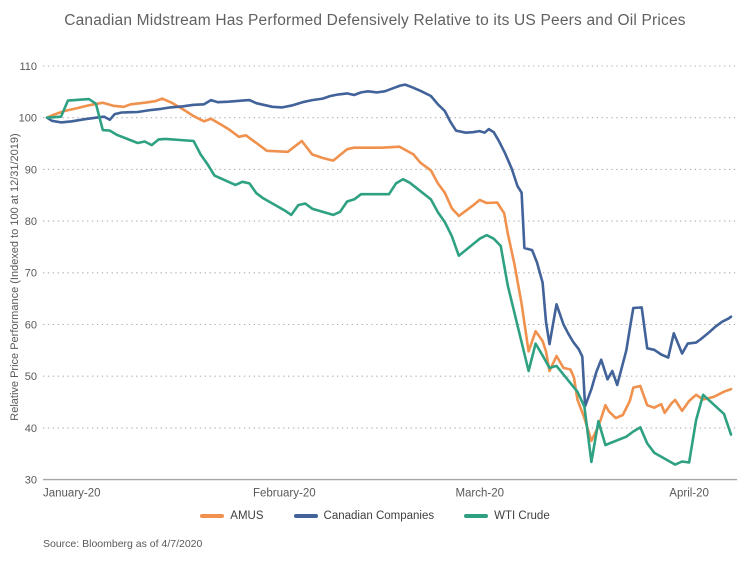  Describe the element at coordinates (247, 516) in the screenshot. I see `legend-label-amus: AMUS` at that location.